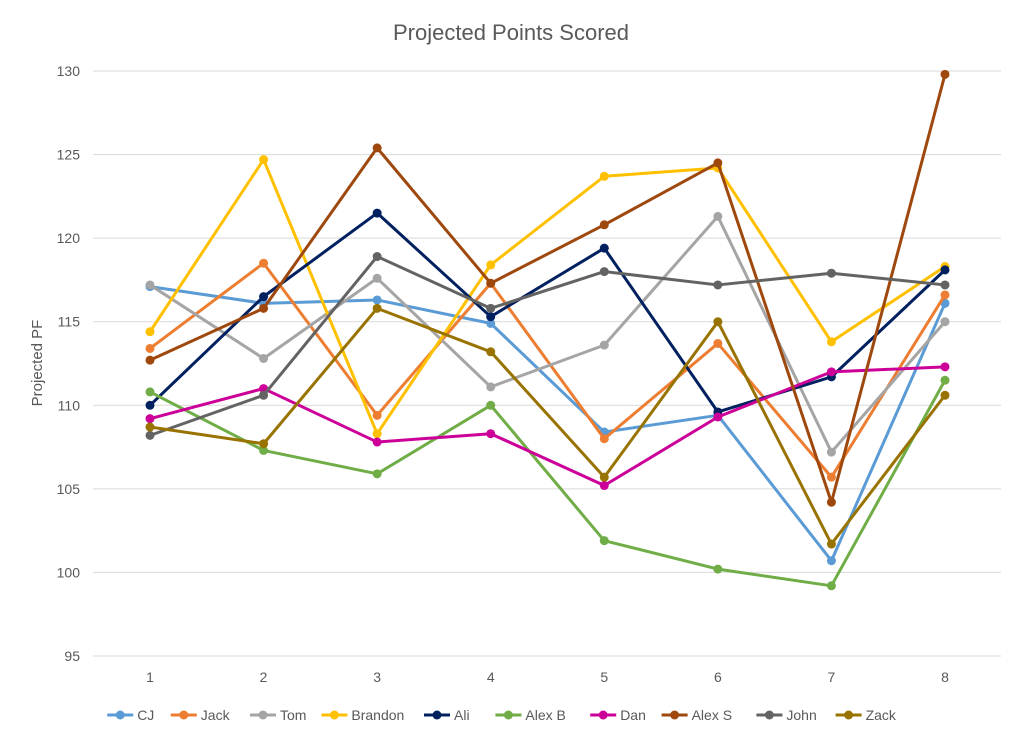  What do you see at coordinates (293, 715) in the screenshot?
I see `legend-label: Tom` at bounding box center [293, 715].